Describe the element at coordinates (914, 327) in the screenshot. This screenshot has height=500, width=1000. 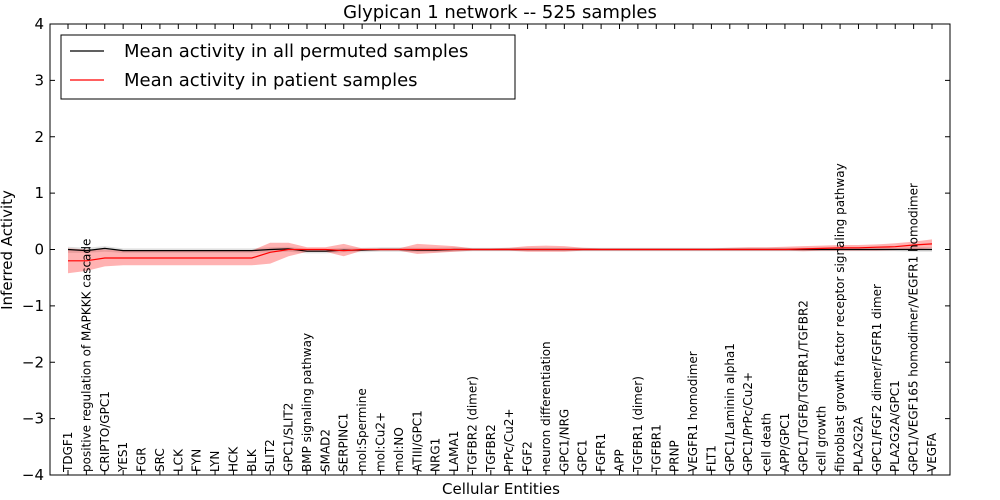
I see `x-tick-label: GPC1/VEGF165 homodimer/VEGFR1 homodimer` at that location.